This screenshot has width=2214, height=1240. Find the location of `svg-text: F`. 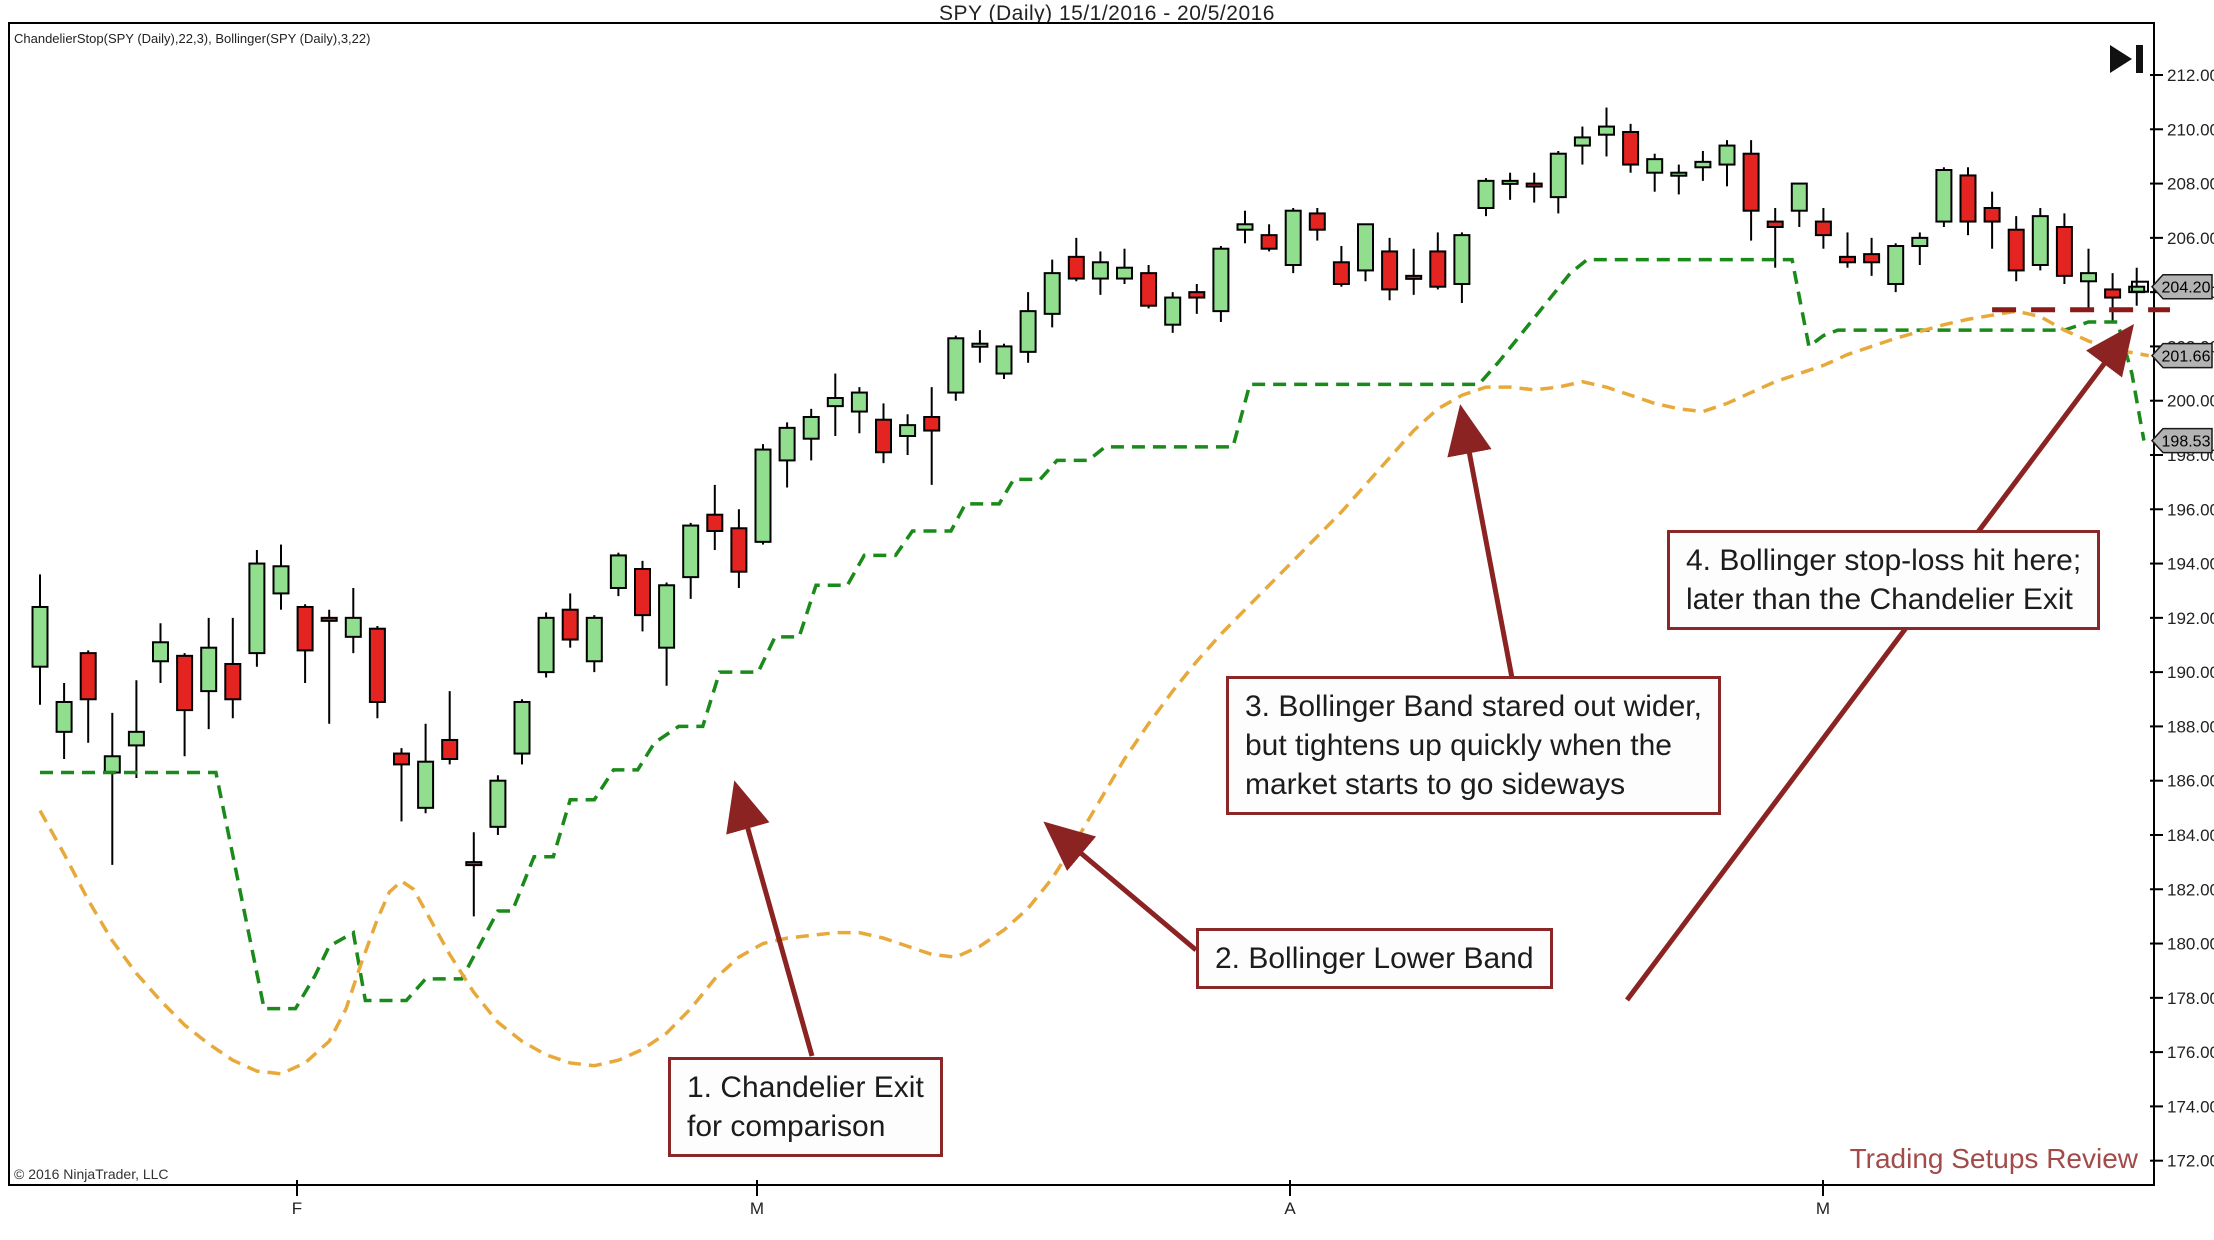

svg-text: F is located at coordinates (297, 1208).